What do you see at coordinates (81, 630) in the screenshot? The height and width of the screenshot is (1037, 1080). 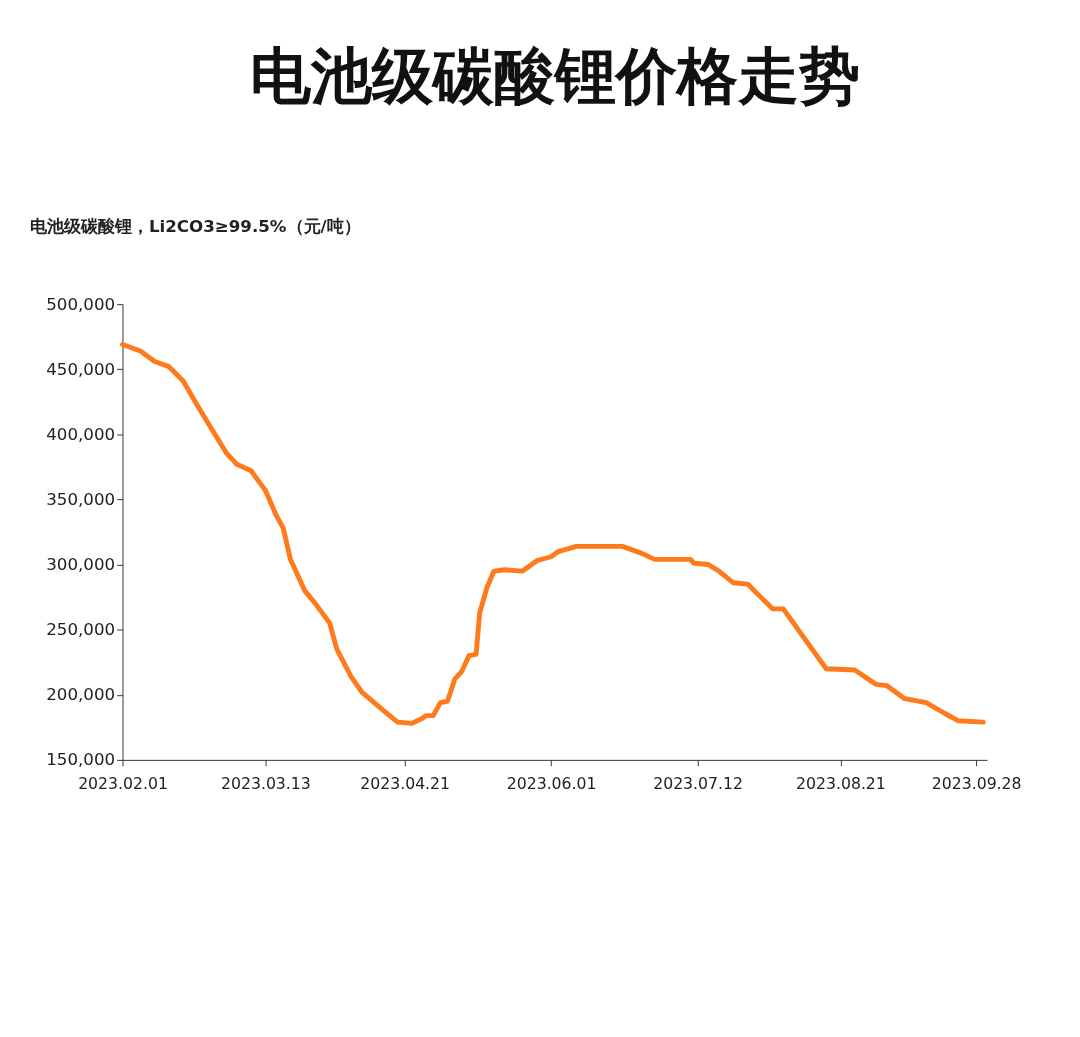 I see `y-tick-label: 250,000` at bounding box center [81, 630].